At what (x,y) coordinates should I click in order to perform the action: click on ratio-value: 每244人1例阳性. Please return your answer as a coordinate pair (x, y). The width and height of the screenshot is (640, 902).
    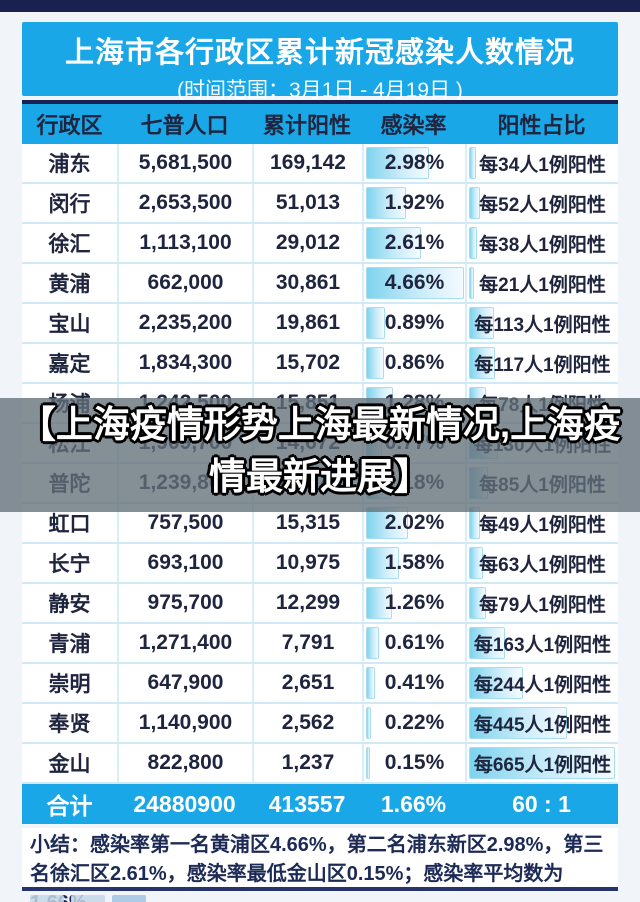
    Looking at the image, I should click on (542, 685).